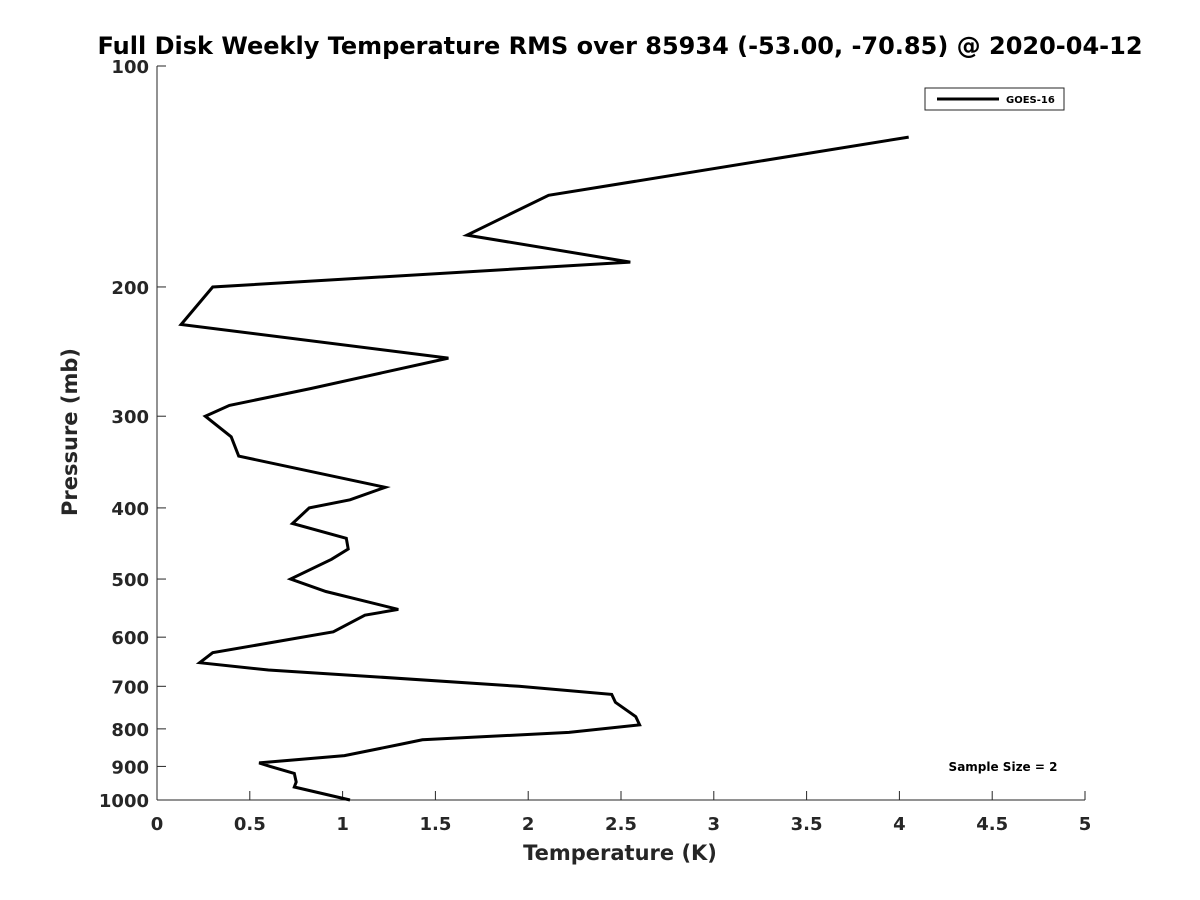  What do you see at coordinates (714, 824) in the screenshot?
I see `x-tick-label: 3` at bounding box center [714, 824].